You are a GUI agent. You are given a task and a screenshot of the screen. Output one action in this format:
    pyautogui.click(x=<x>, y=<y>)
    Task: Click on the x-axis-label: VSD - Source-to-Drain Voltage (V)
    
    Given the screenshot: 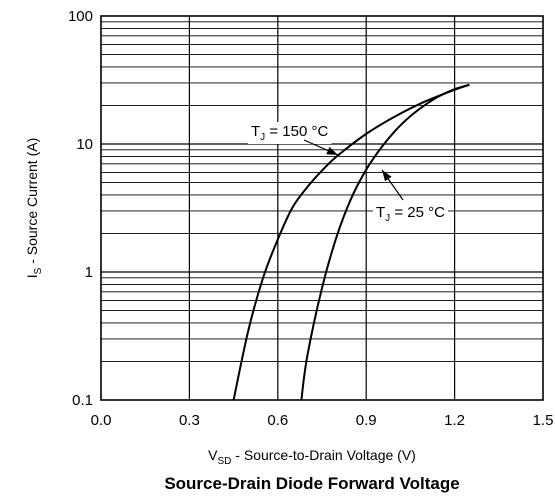 What is the action you would take?
    pyautogui.click(x=312, y=457)
    